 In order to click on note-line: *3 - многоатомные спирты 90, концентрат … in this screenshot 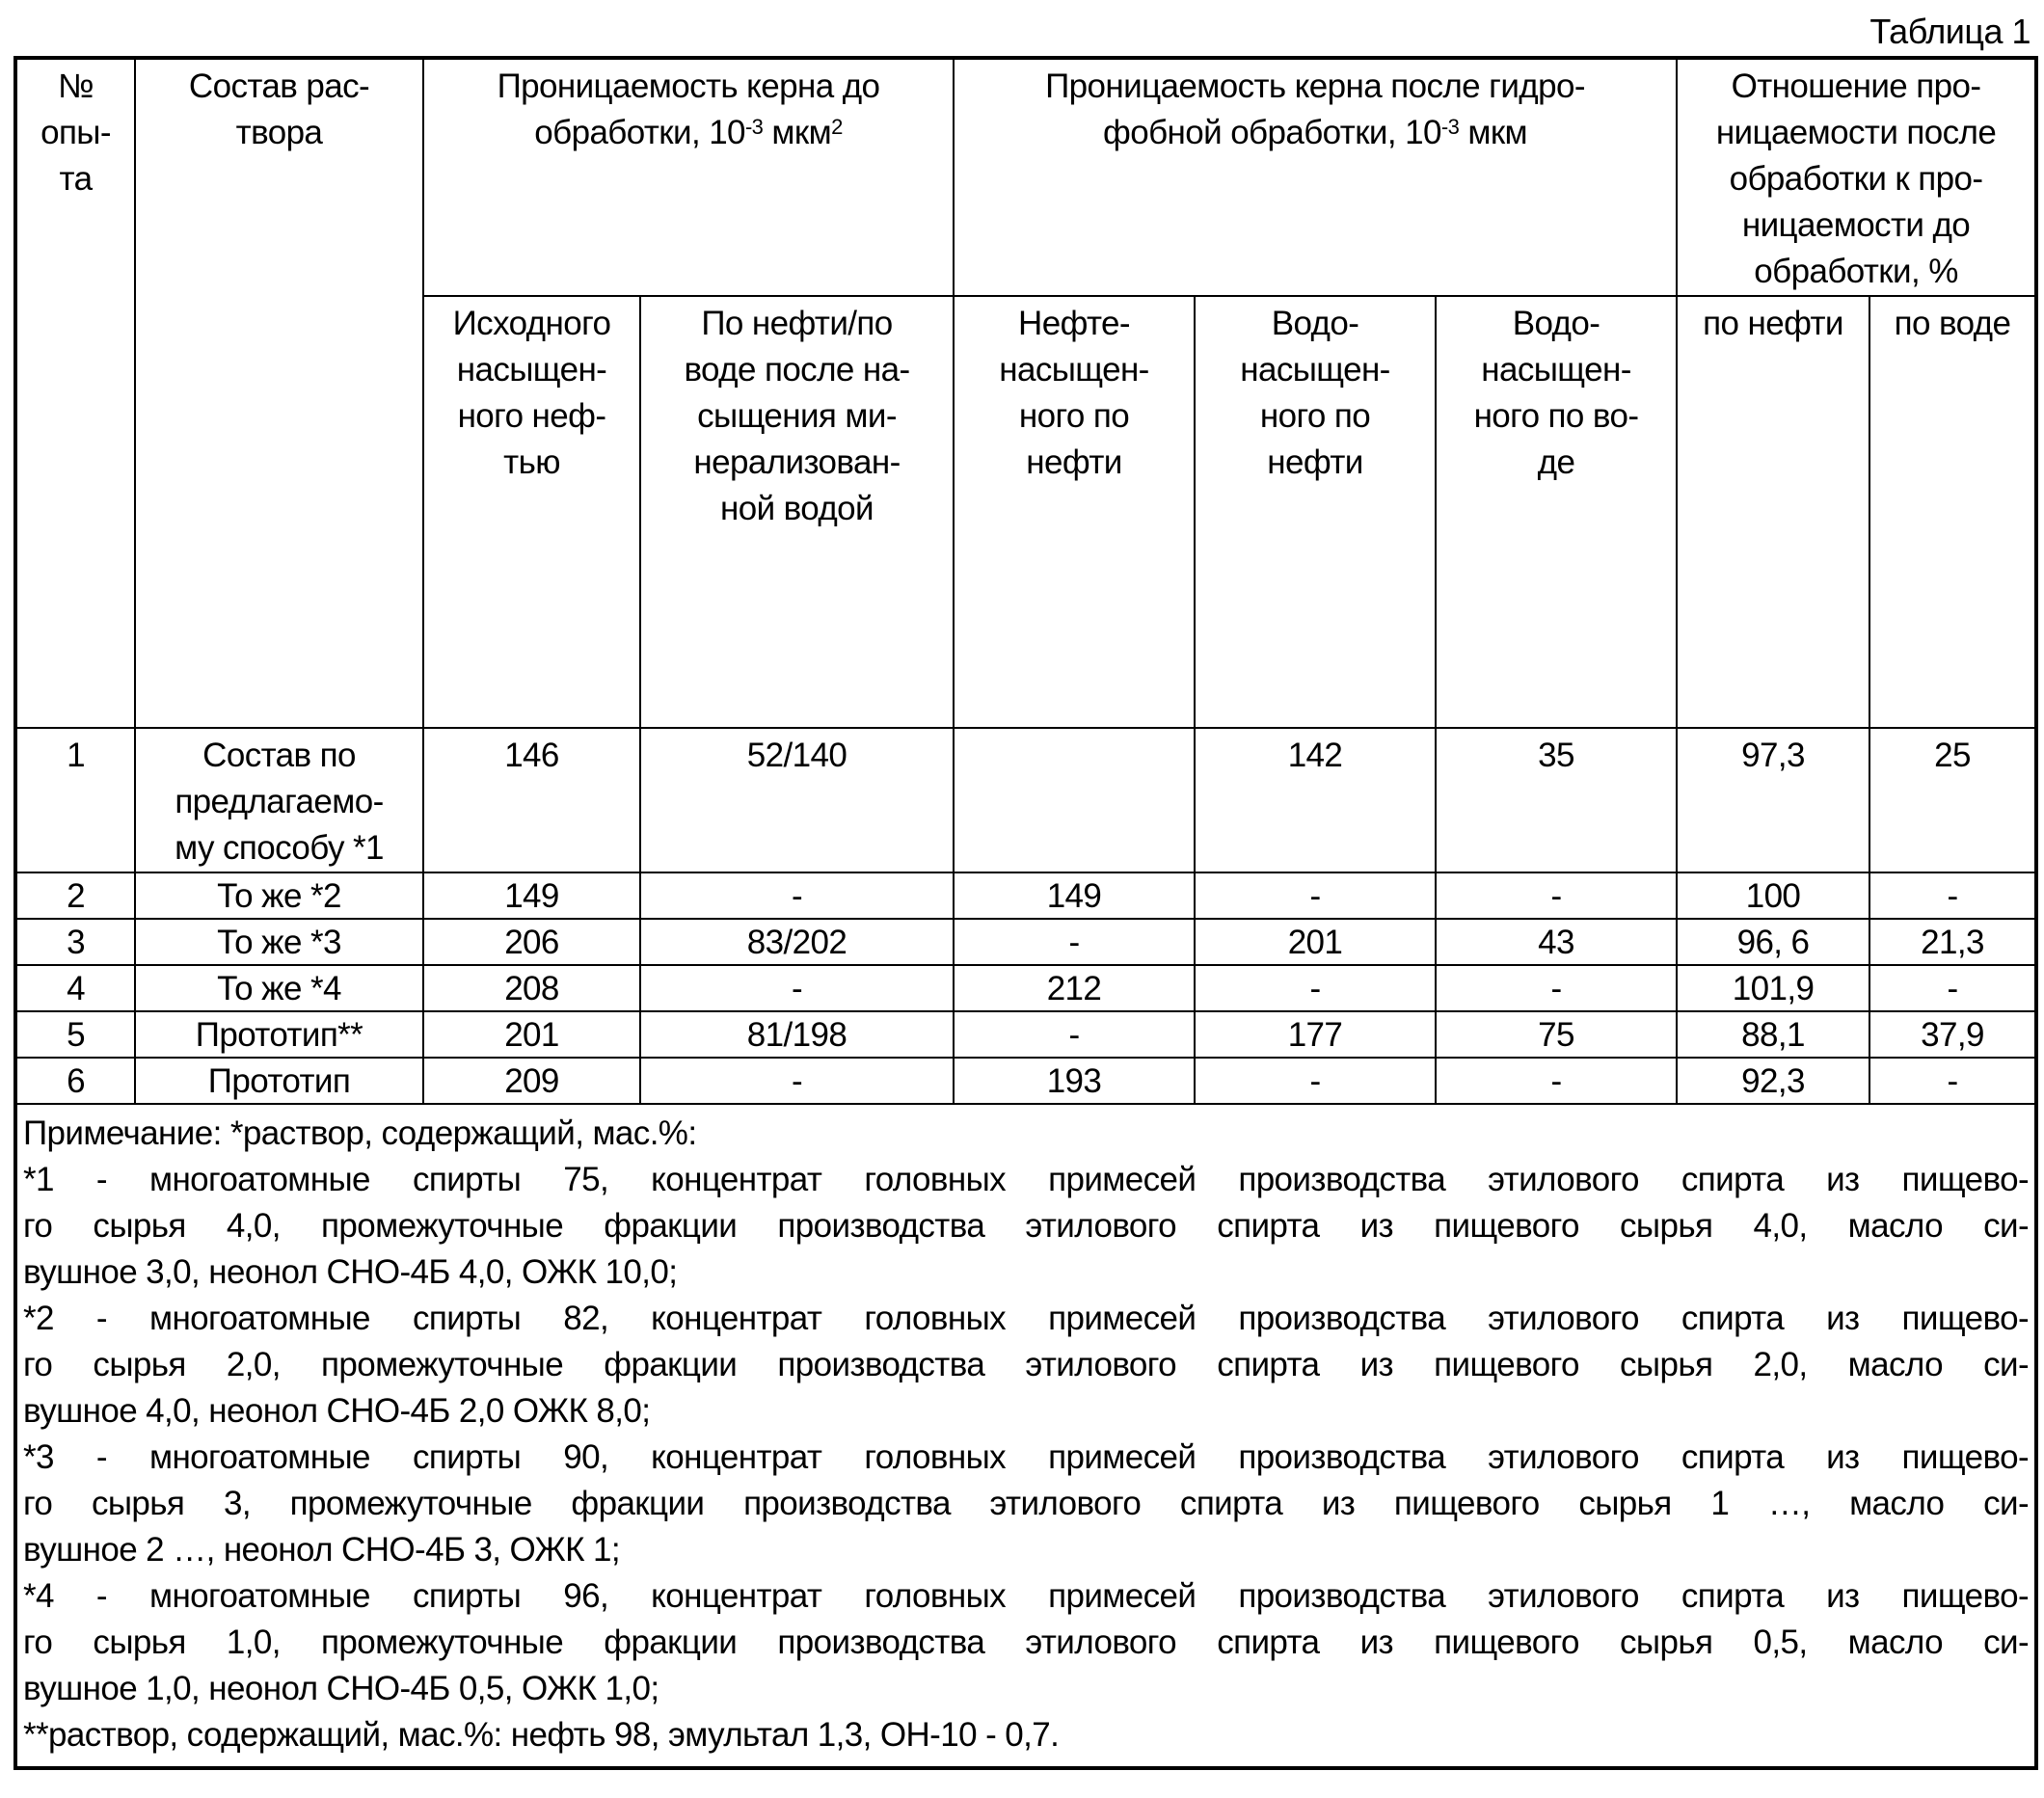, I will do `click(1026, 1458)`.